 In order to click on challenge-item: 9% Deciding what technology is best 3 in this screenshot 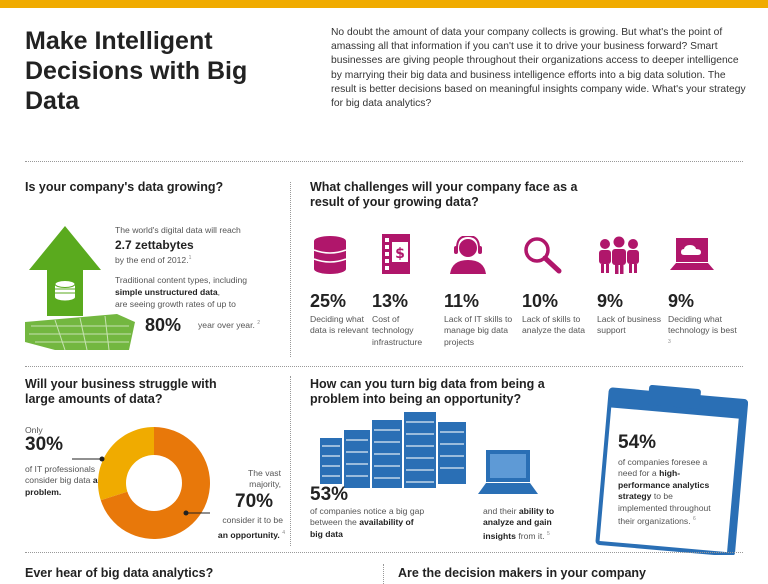, I will do `click(703, 320)`.